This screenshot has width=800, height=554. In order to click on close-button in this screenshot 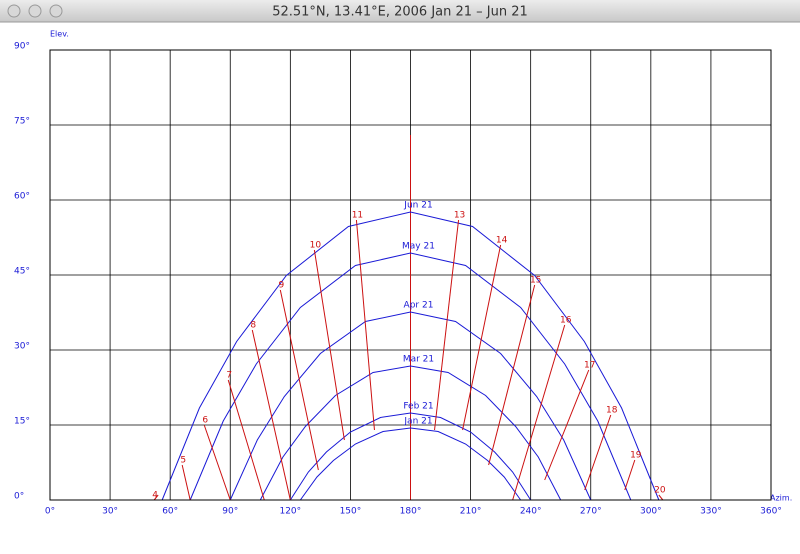, I will do `click(14, 11)`.